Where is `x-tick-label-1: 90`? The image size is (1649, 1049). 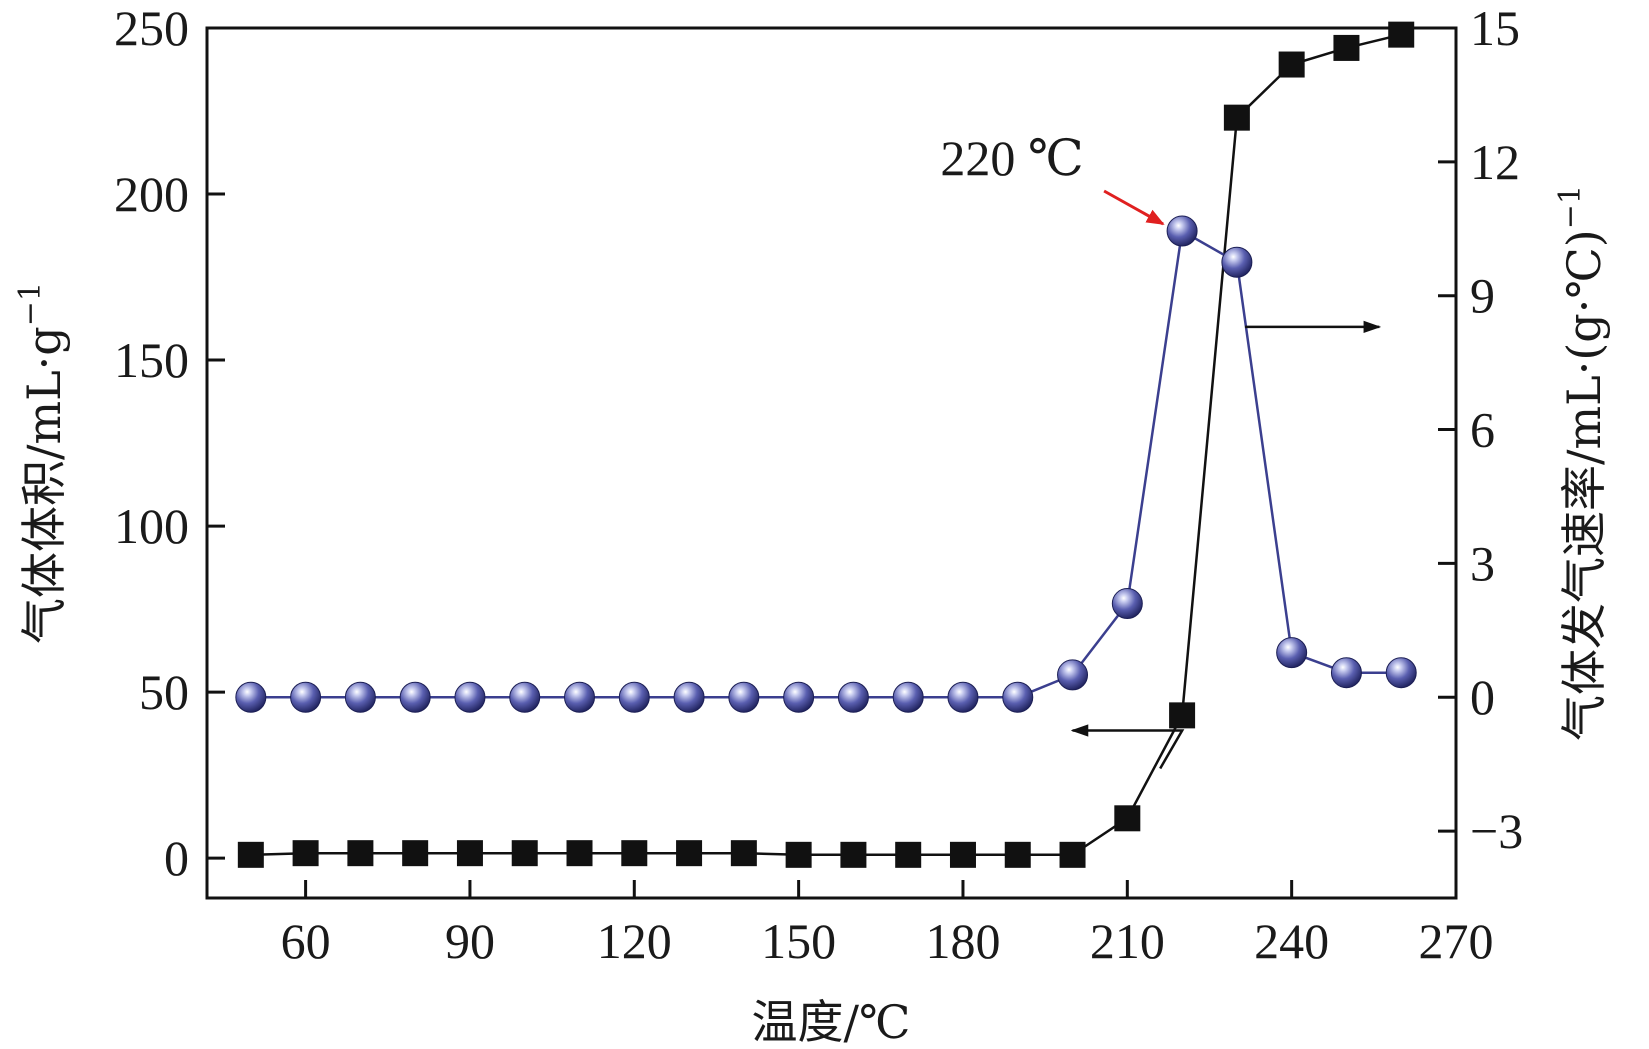
x-tick-label-1: 90 is located at coordinates (470, 941).